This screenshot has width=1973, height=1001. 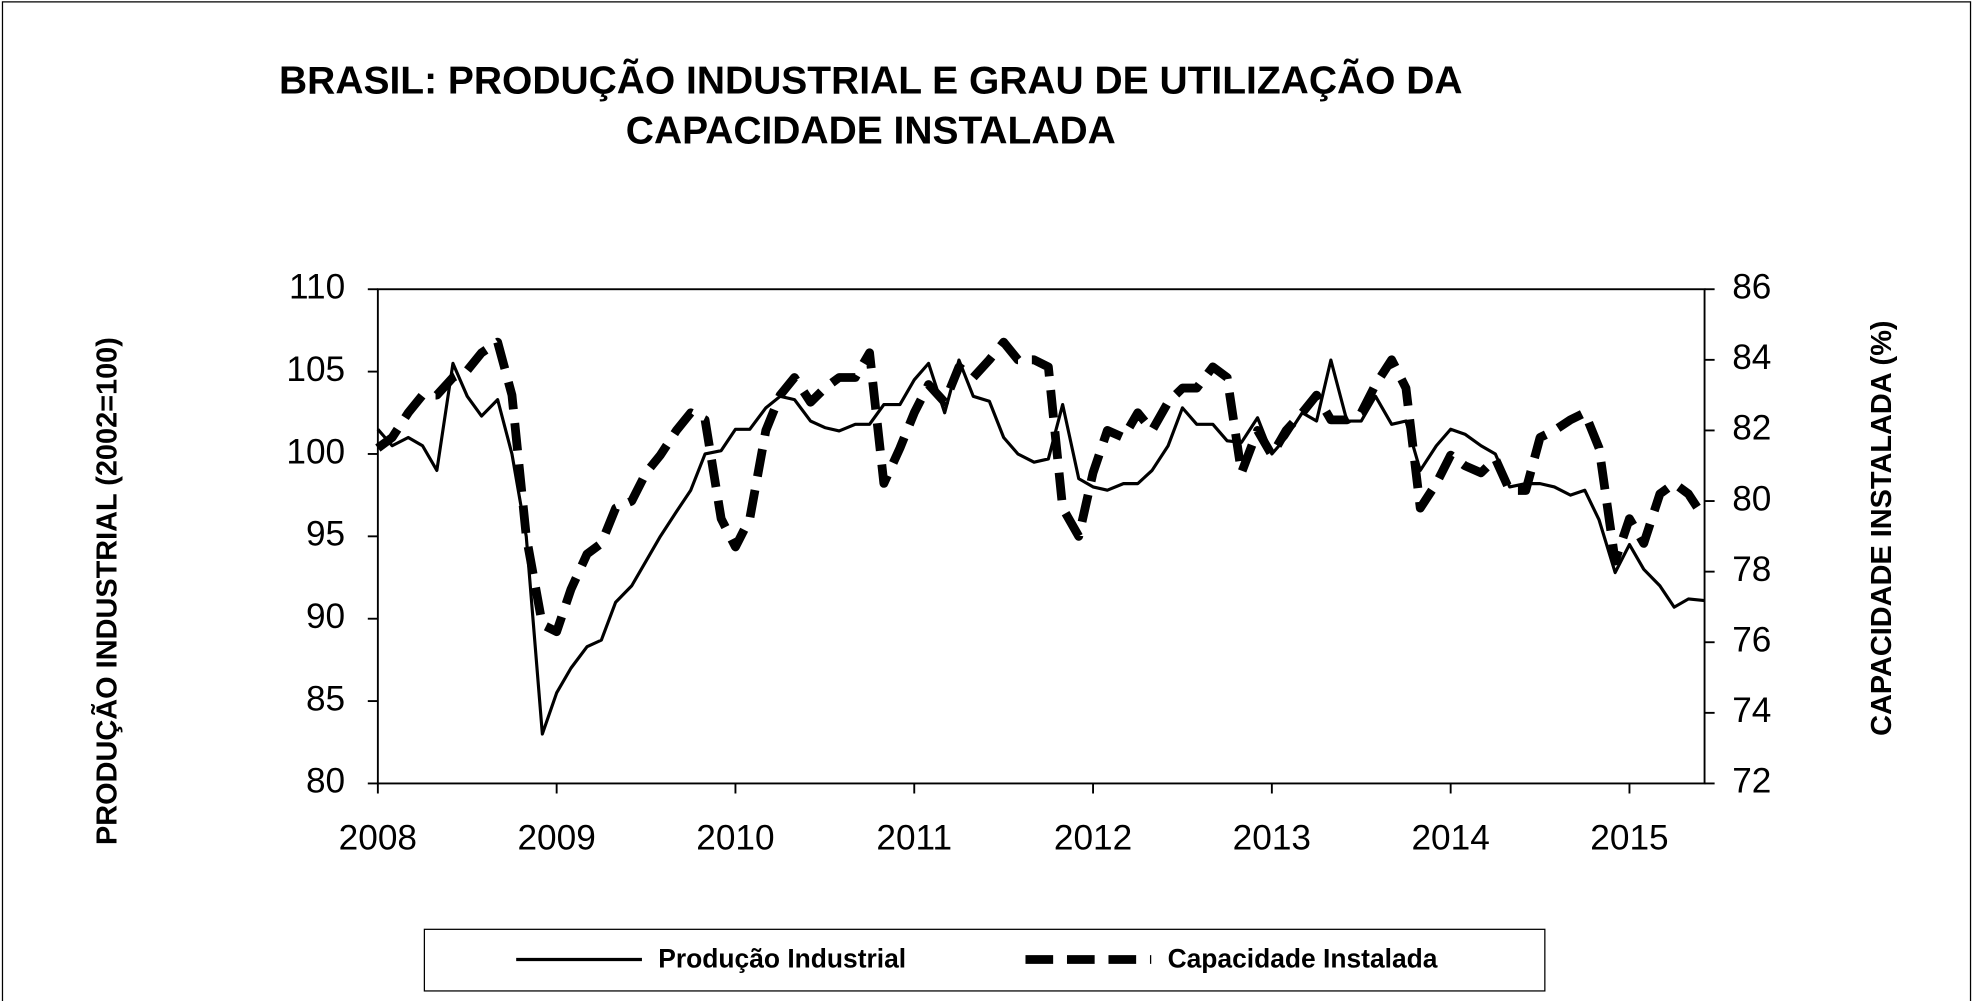 I want to click on y2-tick-label: 76, so click(x=1751, y=640).